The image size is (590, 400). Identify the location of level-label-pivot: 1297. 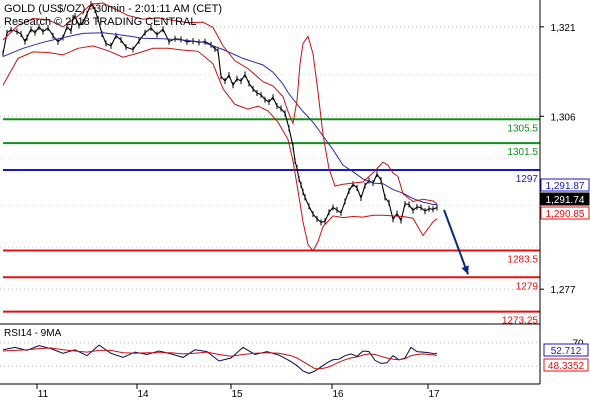
(527, 179).